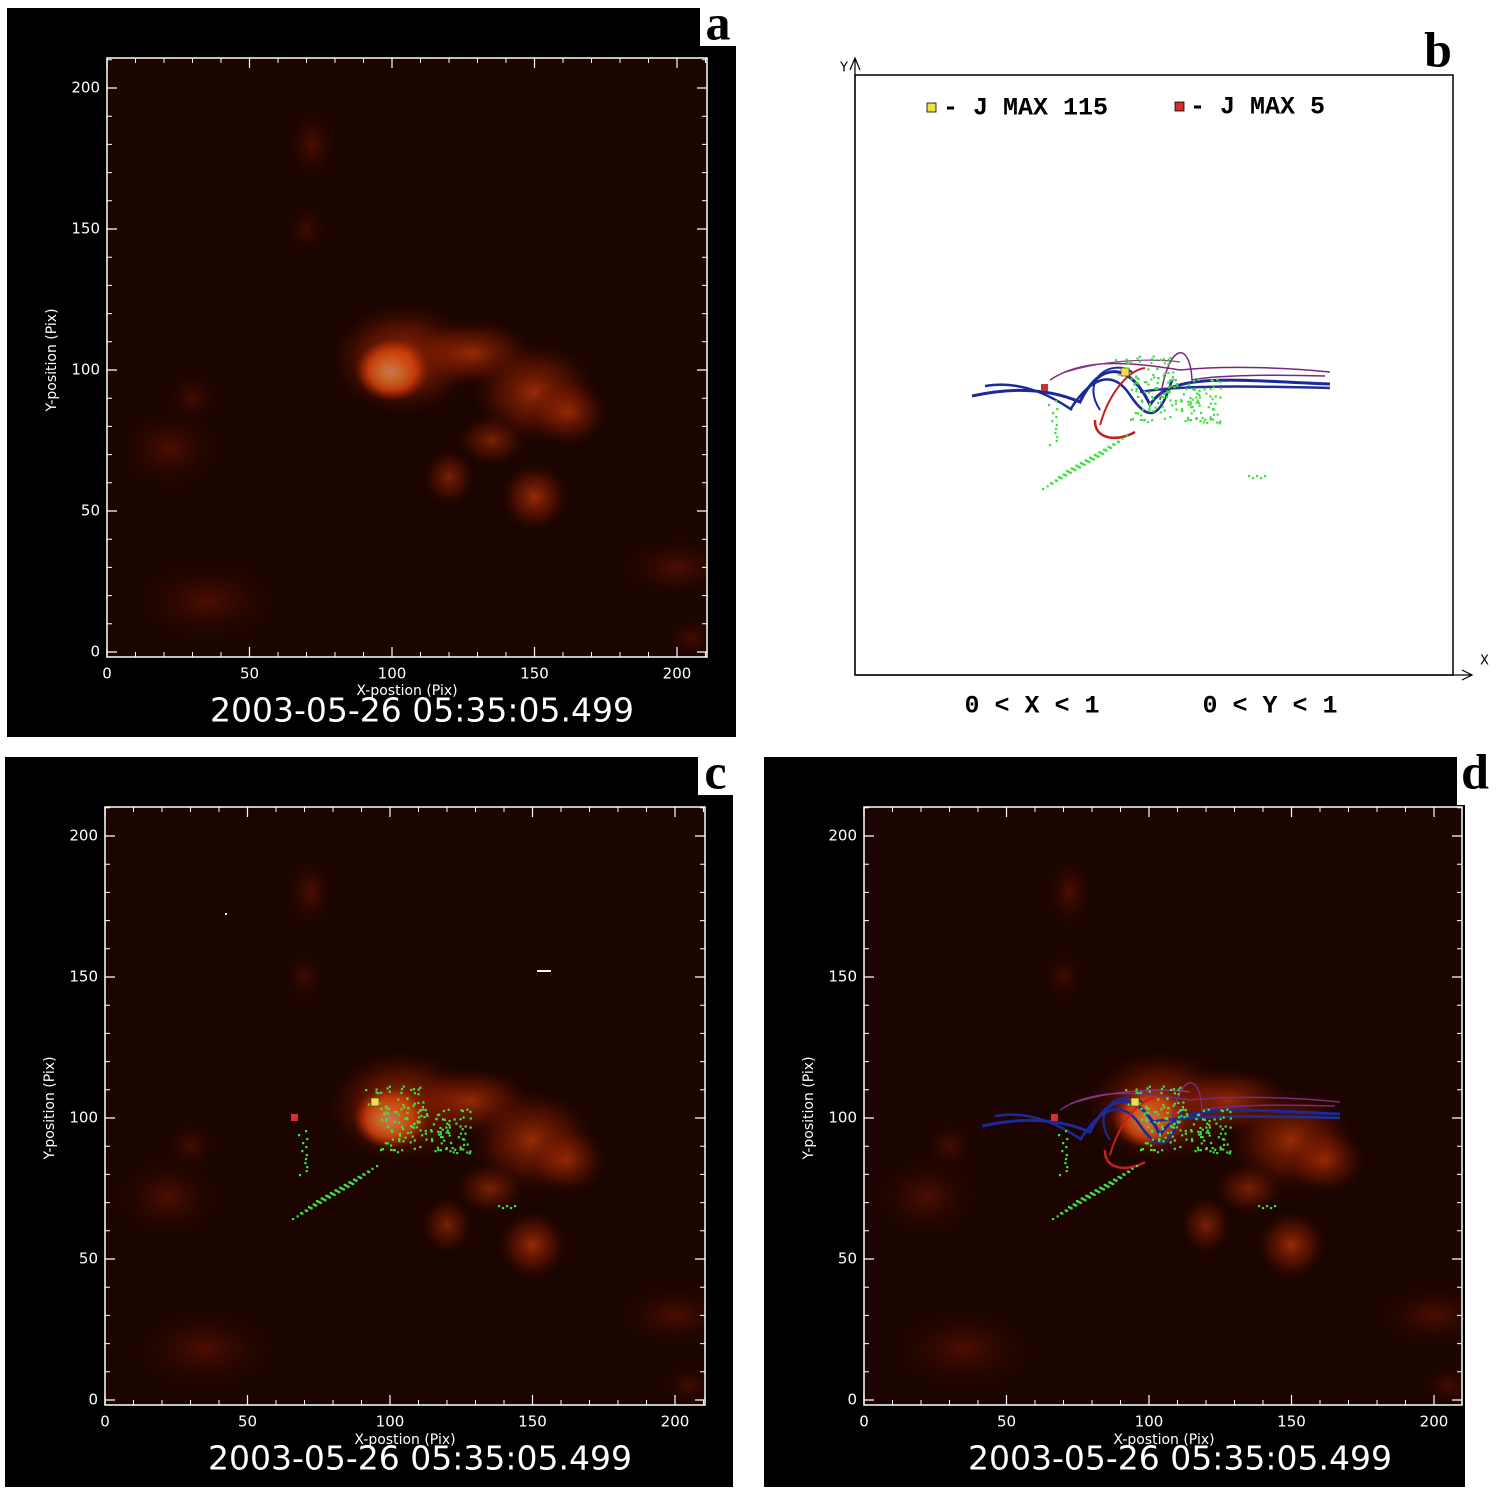  I want to click on x-tick-label: 50, so click(247, 1422).